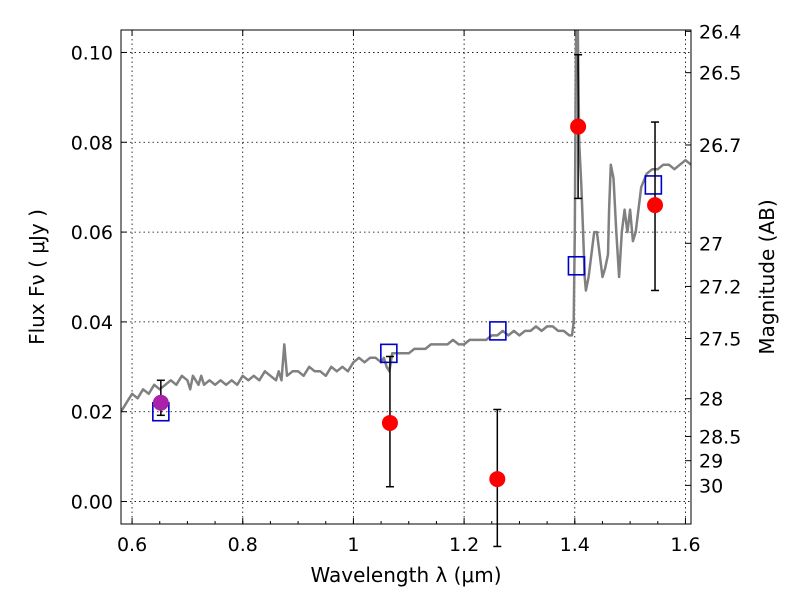 This screenshot has width=800, height=600. I want to click on mag-tick-label: 26.7, so click(720, 146).